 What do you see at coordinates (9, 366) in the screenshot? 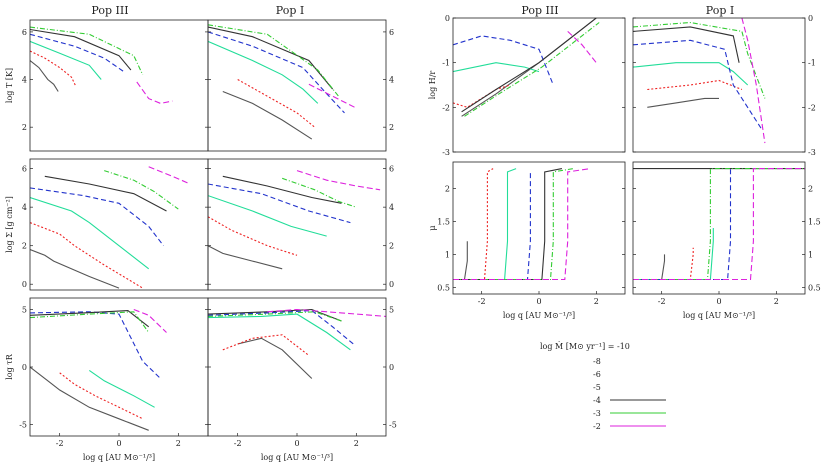
I see `y-axis-label: log τR` at bounding box center [9, 366].